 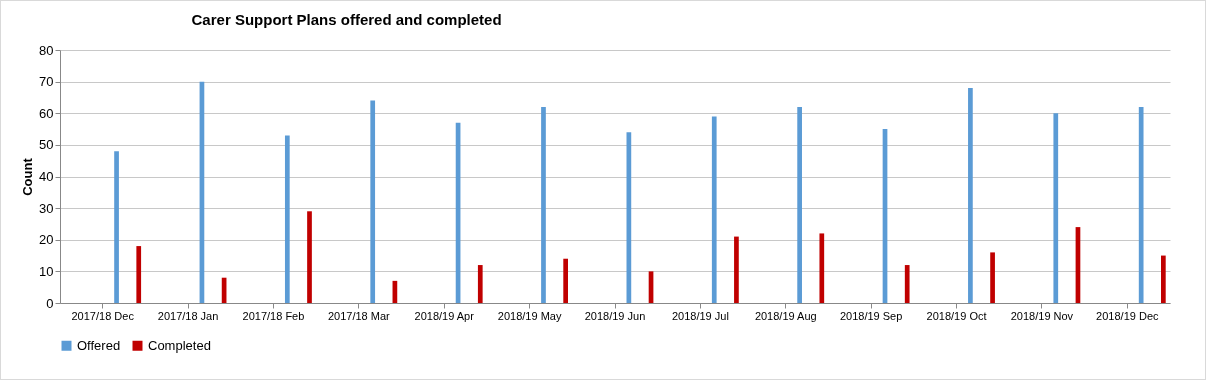 I want to click on y-tick-label: 60, so click(x=46, y=113).